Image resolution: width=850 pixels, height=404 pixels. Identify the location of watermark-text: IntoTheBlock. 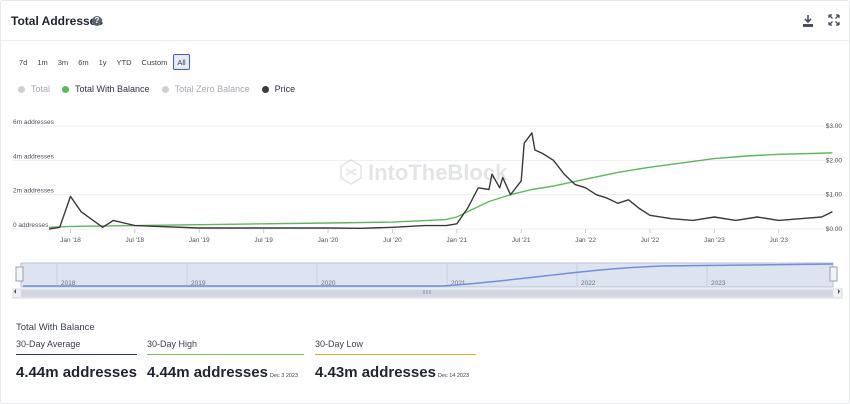
(438, 172).